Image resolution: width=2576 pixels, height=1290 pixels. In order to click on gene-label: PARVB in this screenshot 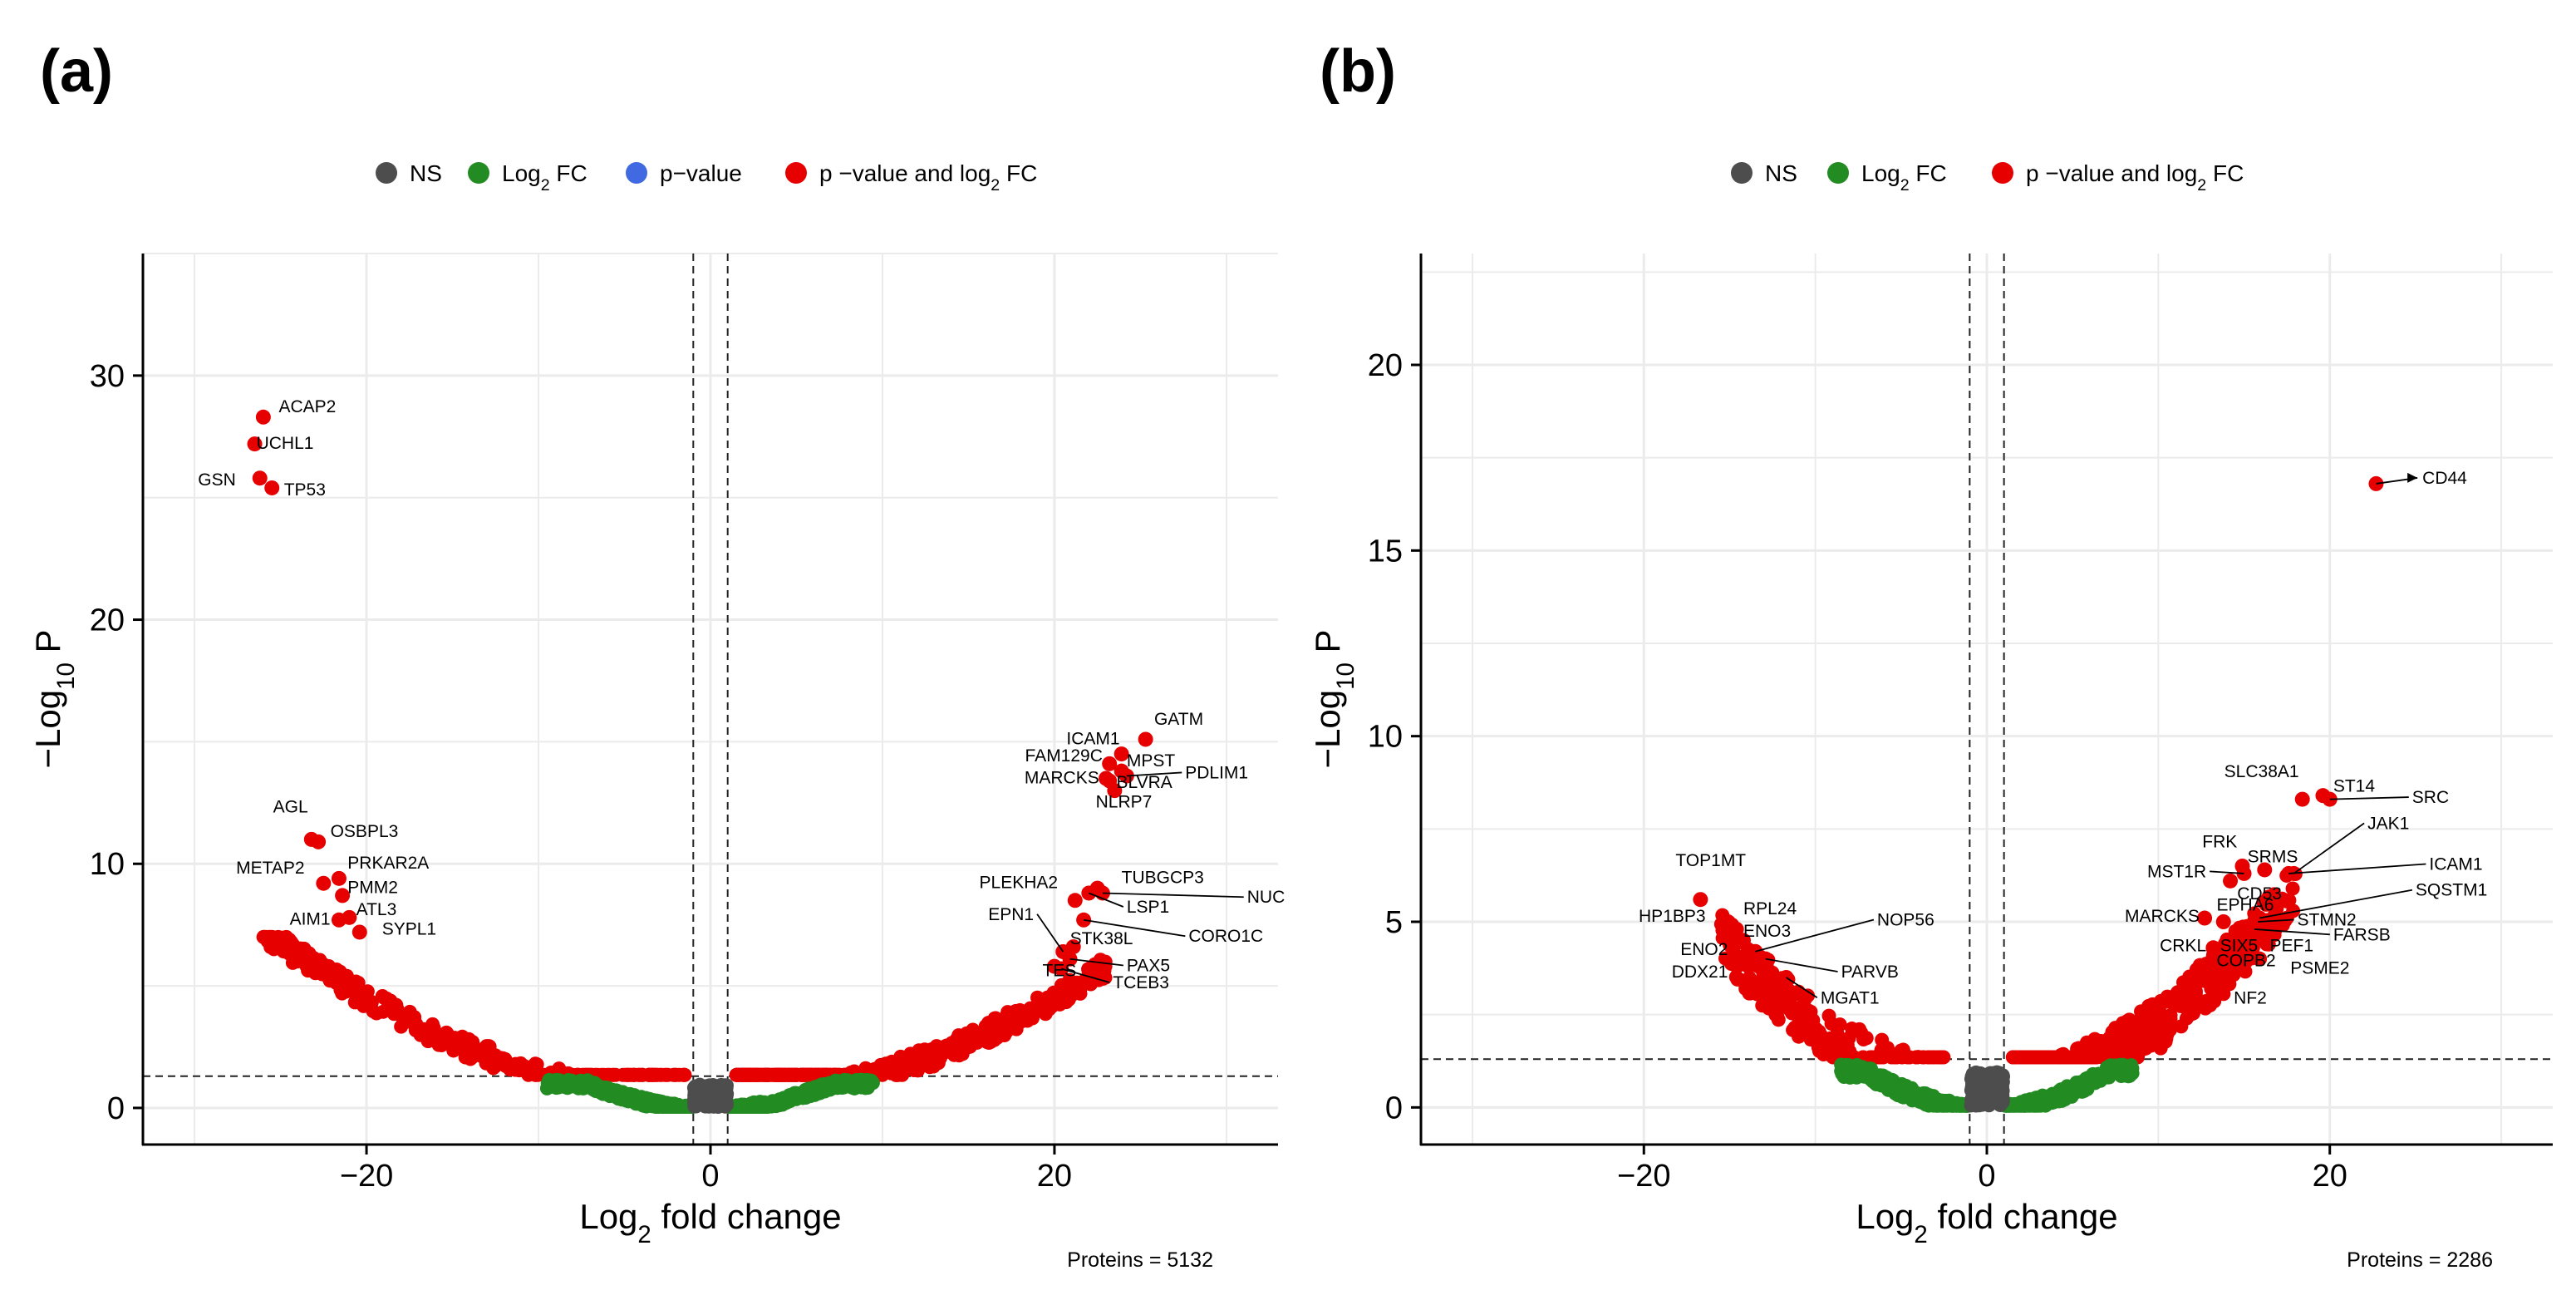, I will do `click(1870, 972)`.